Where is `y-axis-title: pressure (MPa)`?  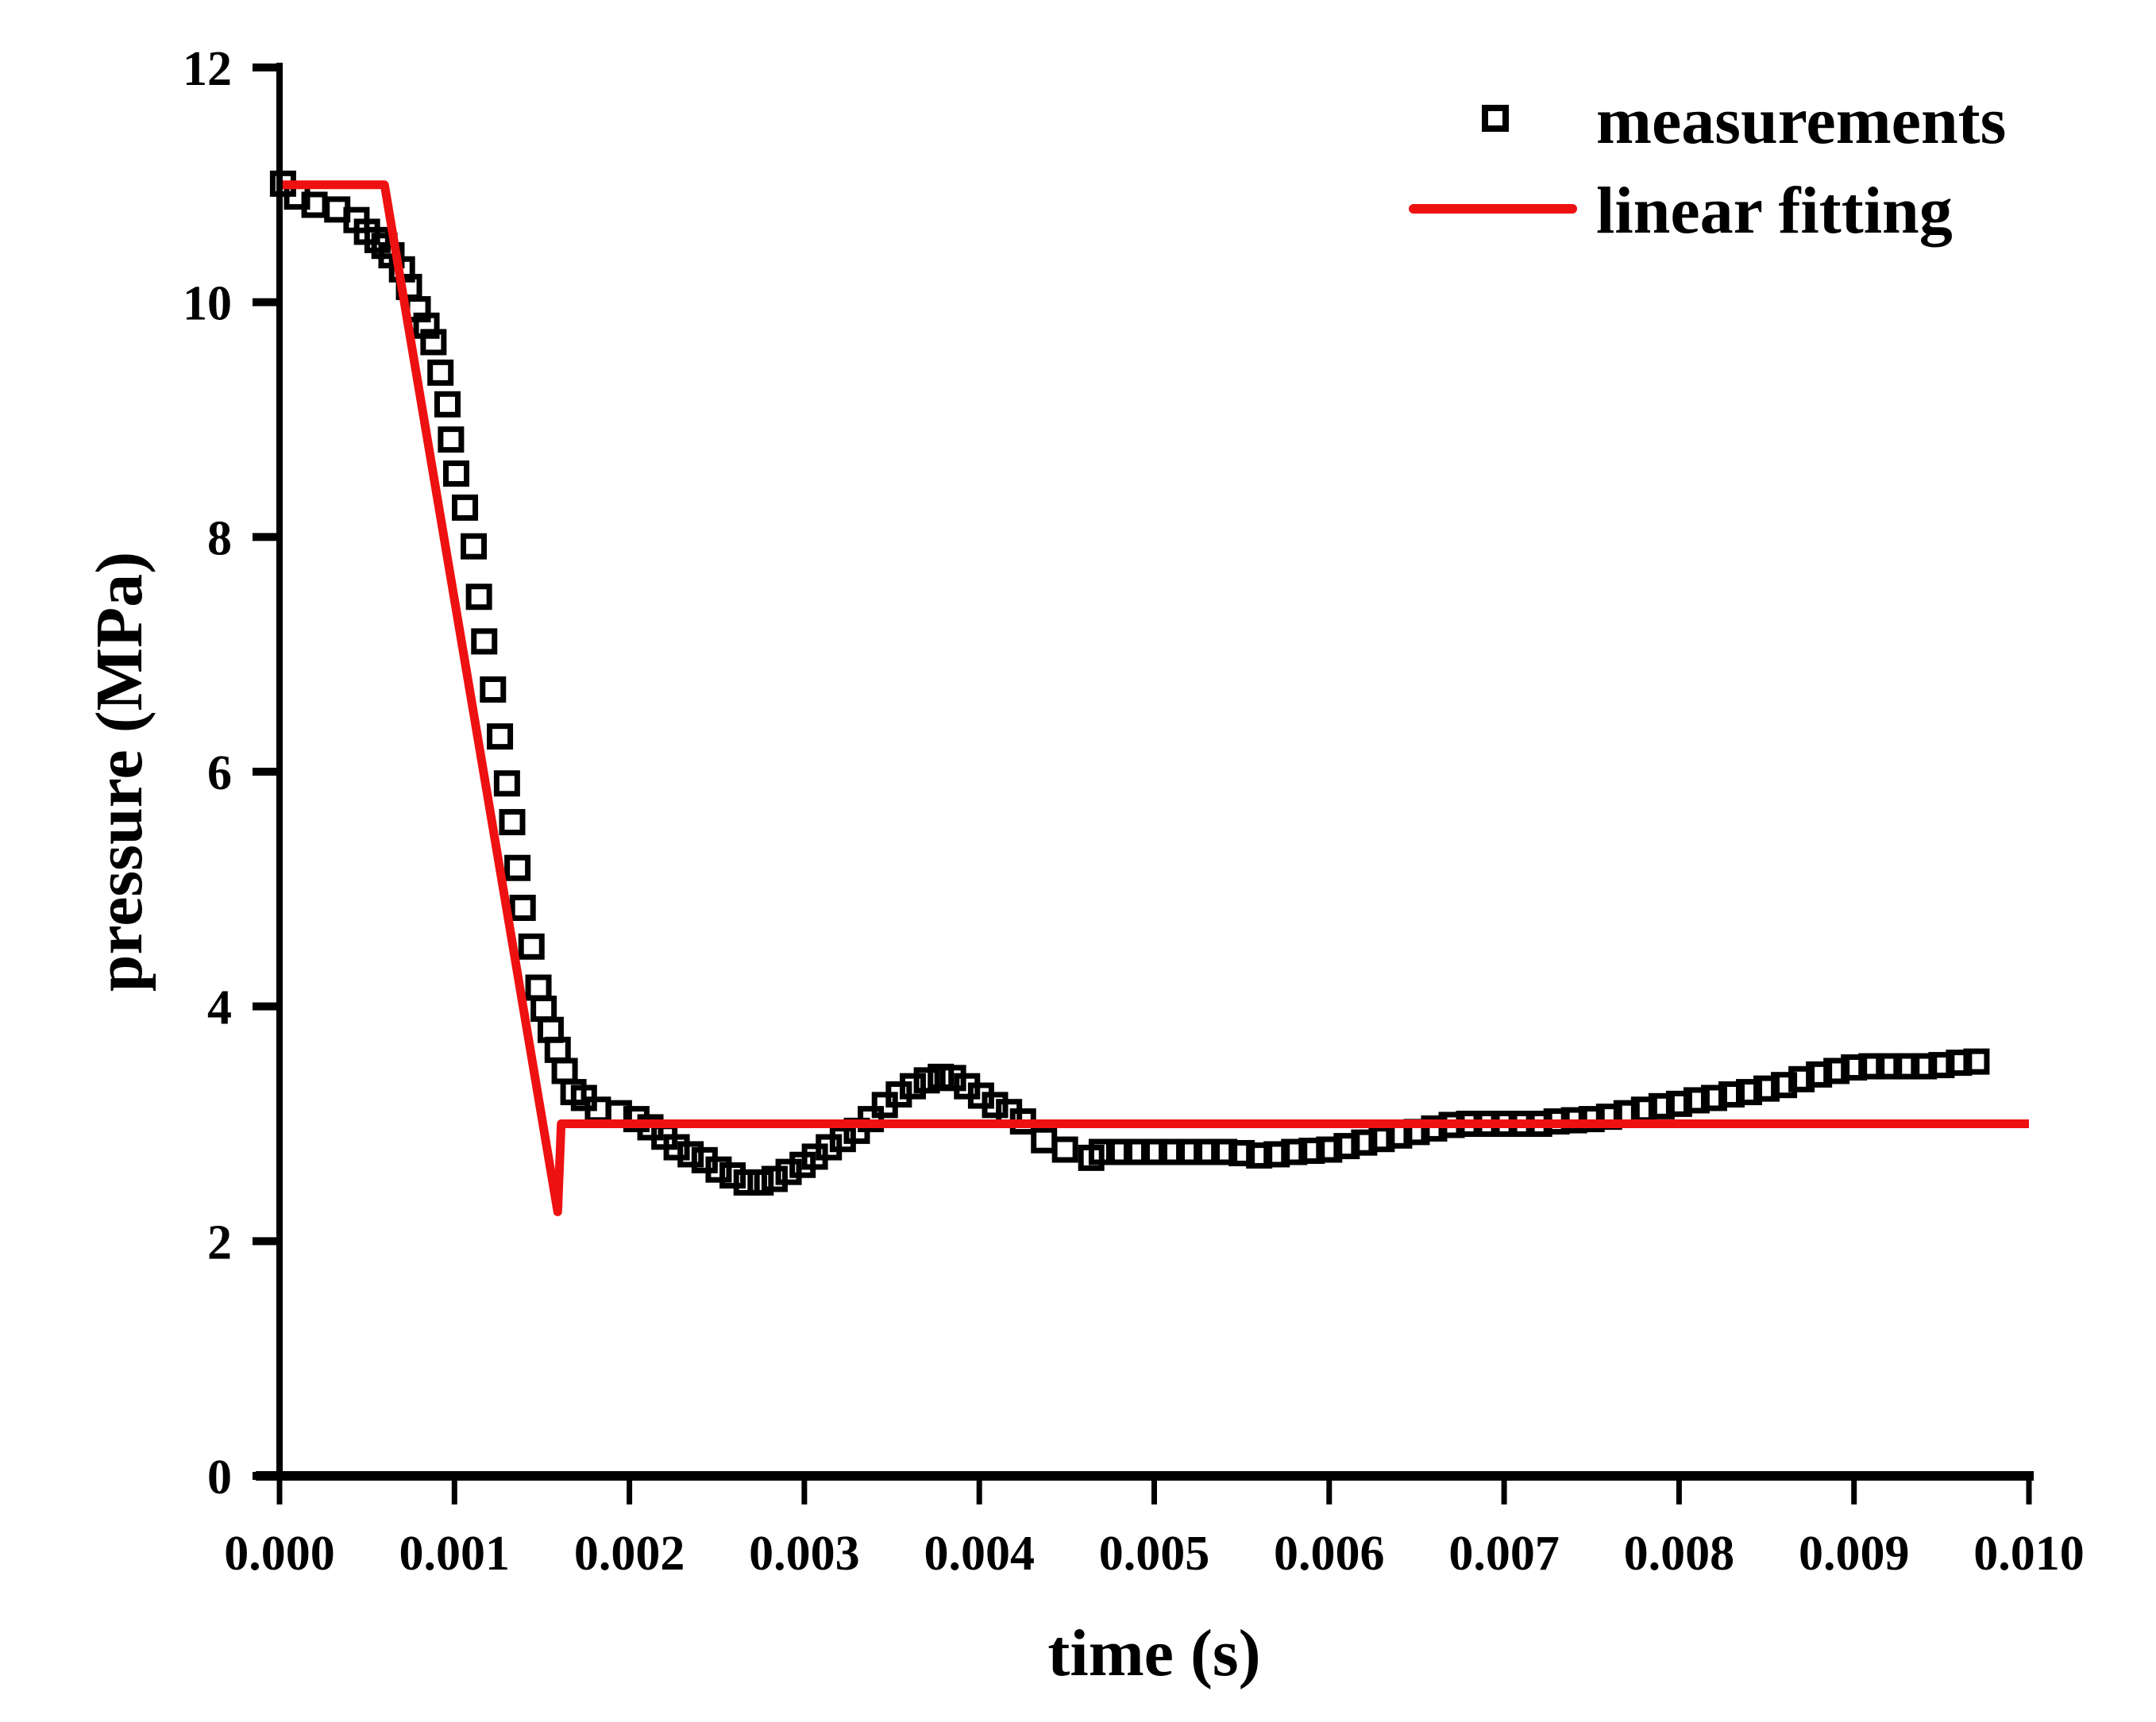 y-axis-title: pressure (MPa) is located at coordinates (120, 772).